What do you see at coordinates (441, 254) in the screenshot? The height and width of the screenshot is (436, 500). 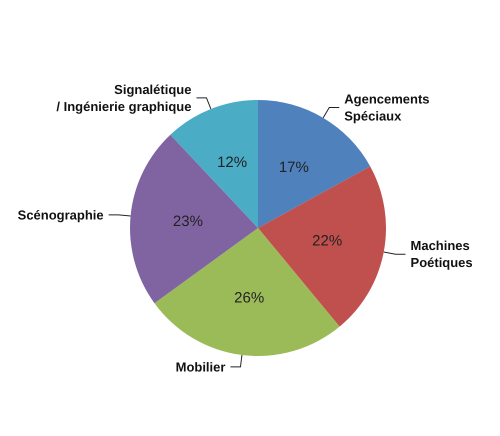 I see `slice-label: Machines Poétiques` at bounding box center [441, 254].